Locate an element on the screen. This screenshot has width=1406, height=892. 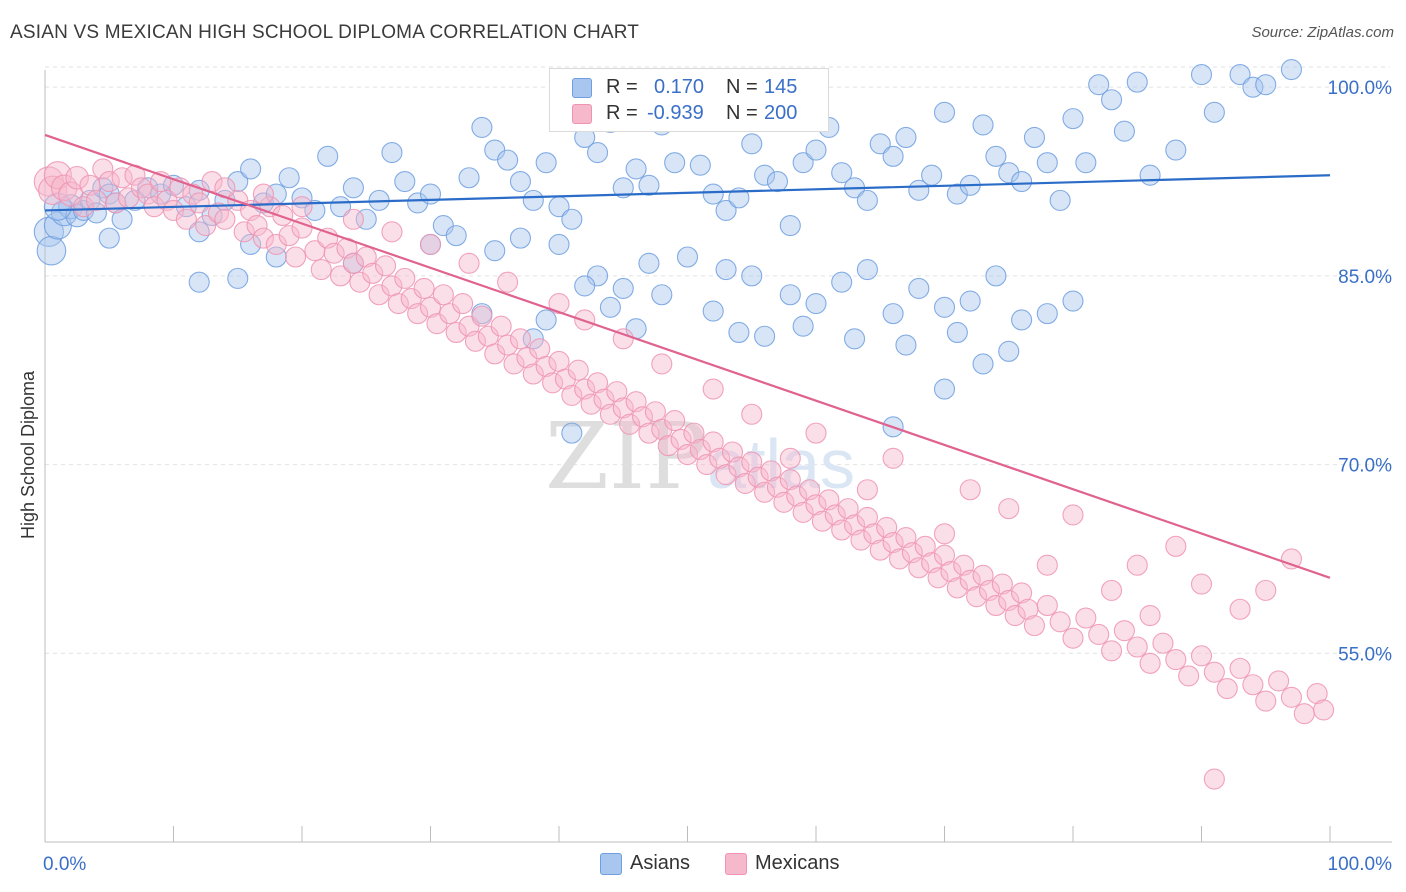
y-tick-label-2: 70.0% is located at coordinates (1365, 466).